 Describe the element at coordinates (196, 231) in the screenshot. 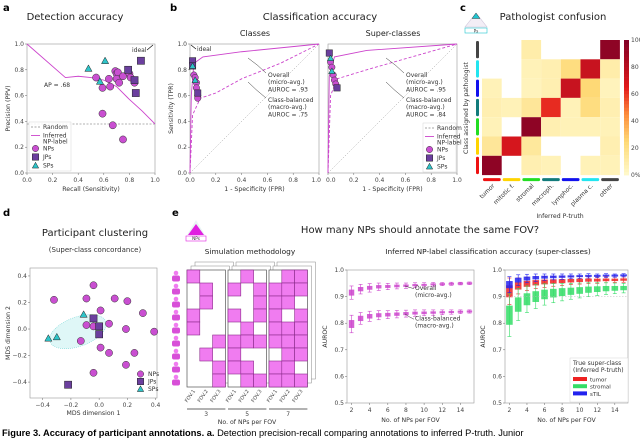

I see `np-icon: NPs` at that location.